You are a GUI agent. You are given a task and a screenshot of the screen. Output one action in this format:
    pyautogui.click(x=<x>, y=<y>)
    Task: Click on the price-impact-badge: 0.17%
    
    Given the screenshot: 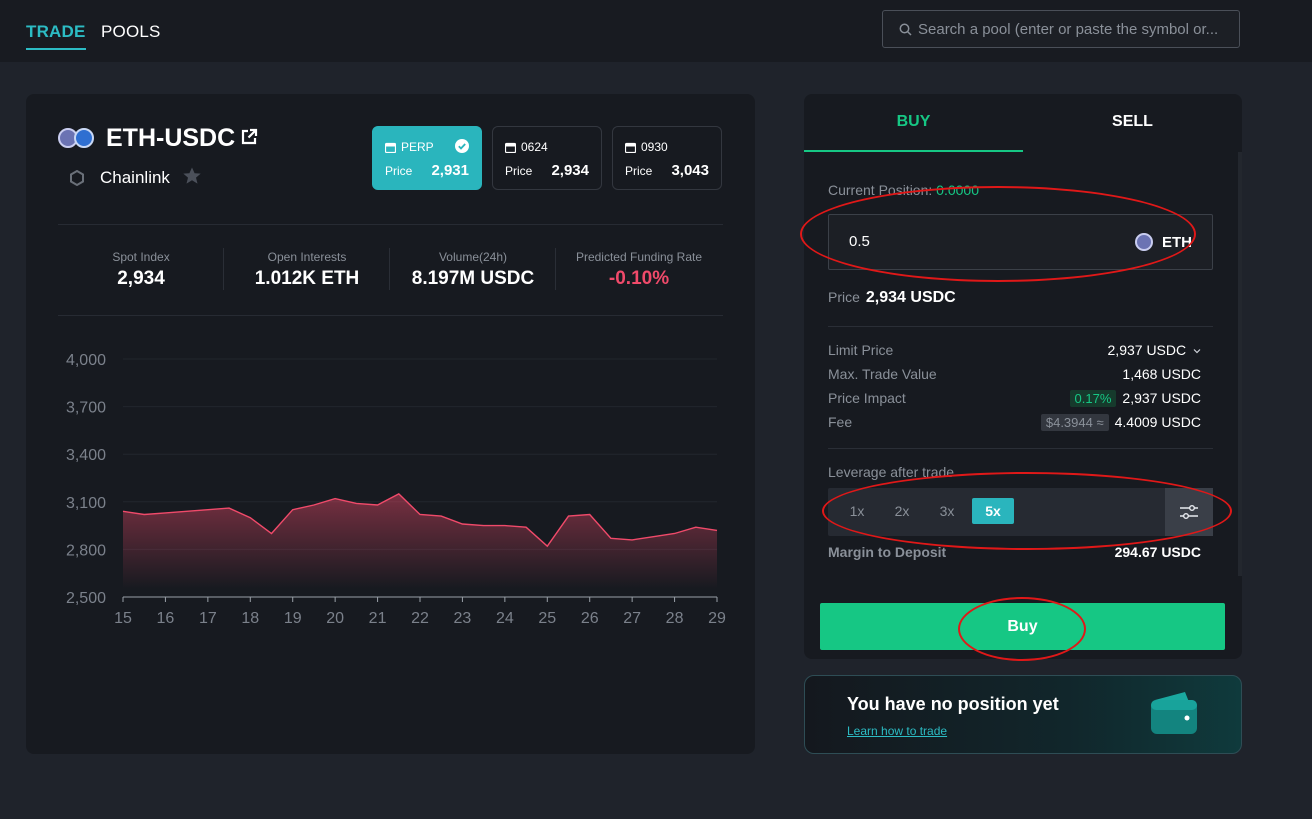 What is the action you would take?
    pyautogui.click(x=1093, y=398)
    